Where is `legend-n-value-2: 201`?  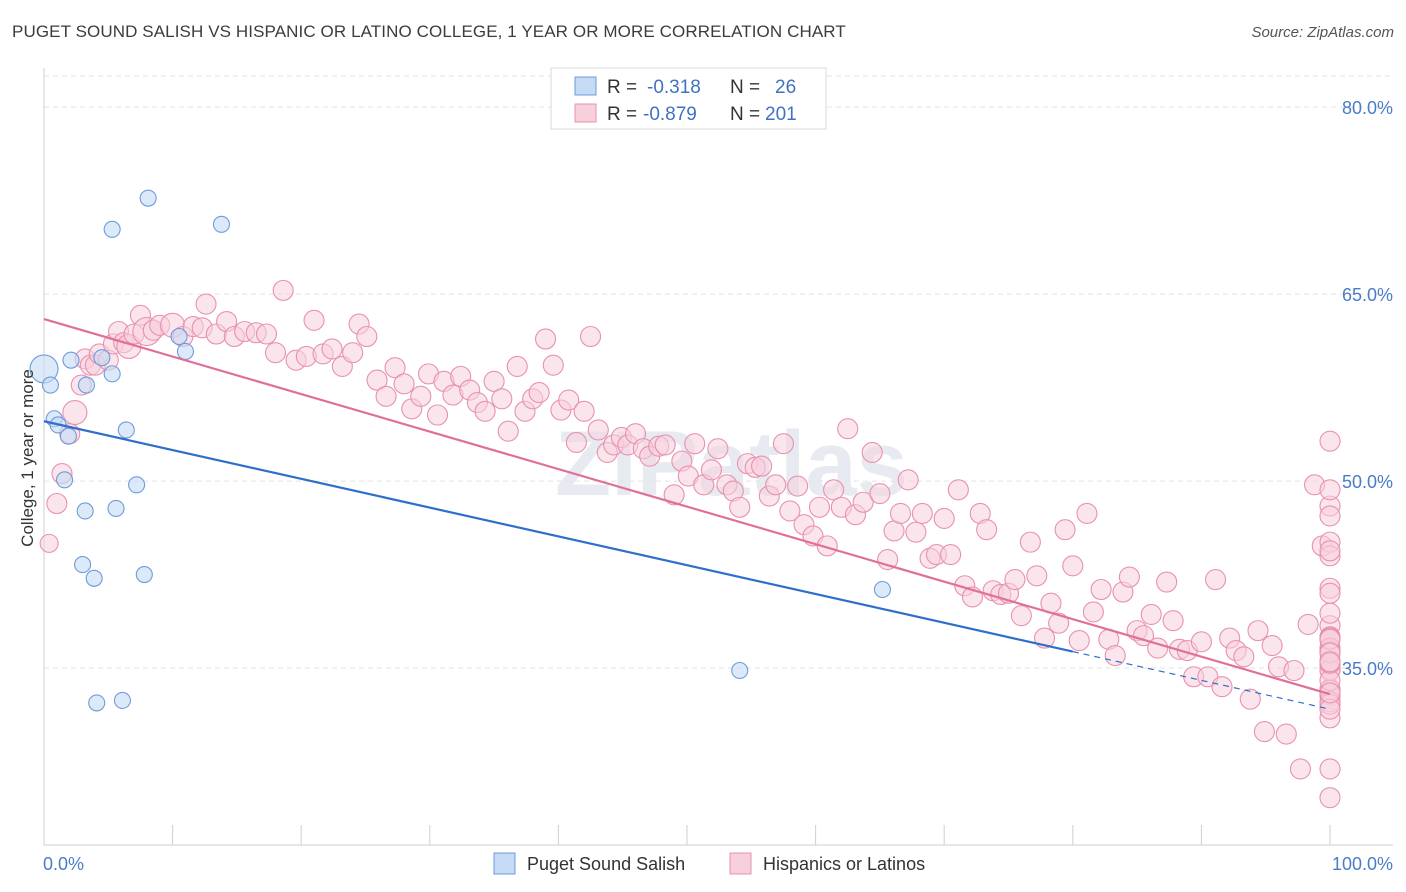 legend-n-value-2: 201 is located at coordinates (781, 114).